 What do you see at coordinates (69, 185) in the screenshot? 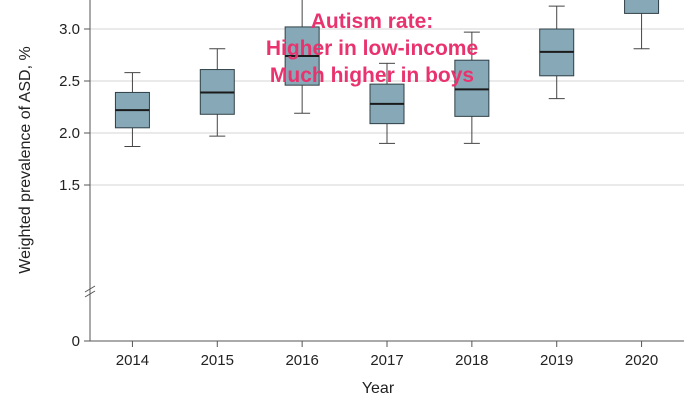
I see `y-tick-label: 1.5` at bounding box center [69, 185].